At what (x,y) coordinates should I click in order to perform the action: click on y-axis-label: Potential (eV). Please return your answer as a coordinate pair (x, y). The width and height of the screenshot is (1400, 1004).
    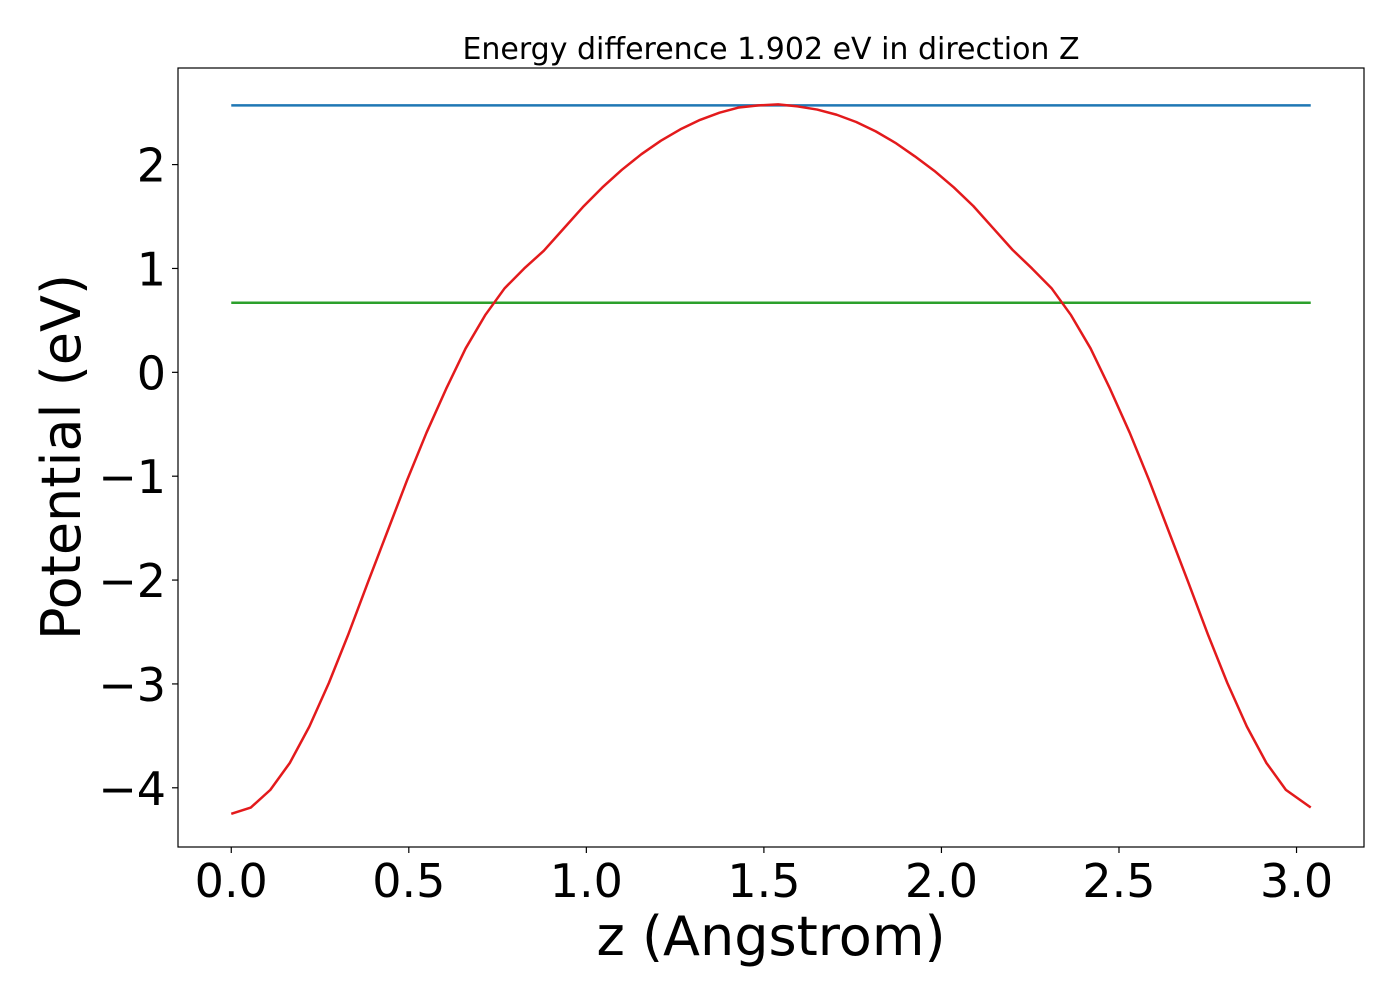
    Looking at the image, I should click on (61, 457).